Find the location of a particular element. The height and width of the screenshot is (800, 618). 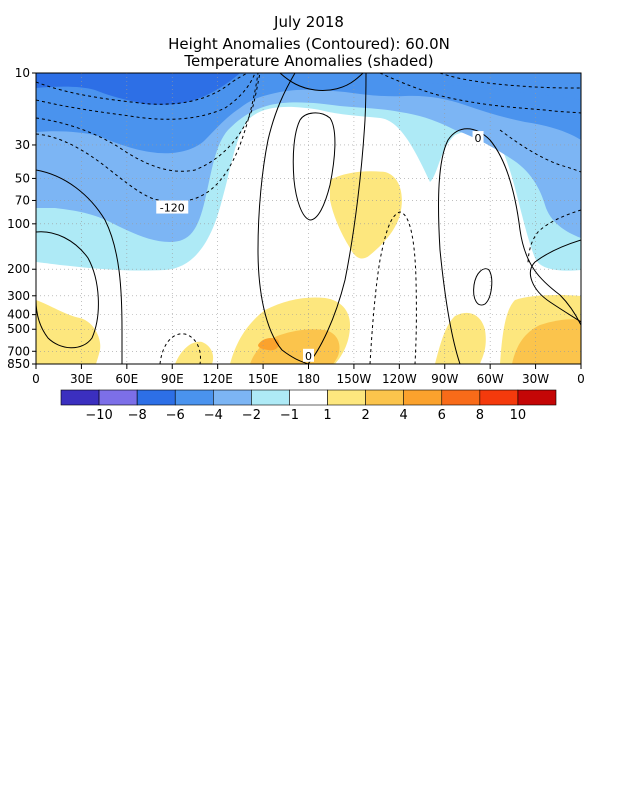

x-tick-label: 30E is located at coordinates (81, 379).